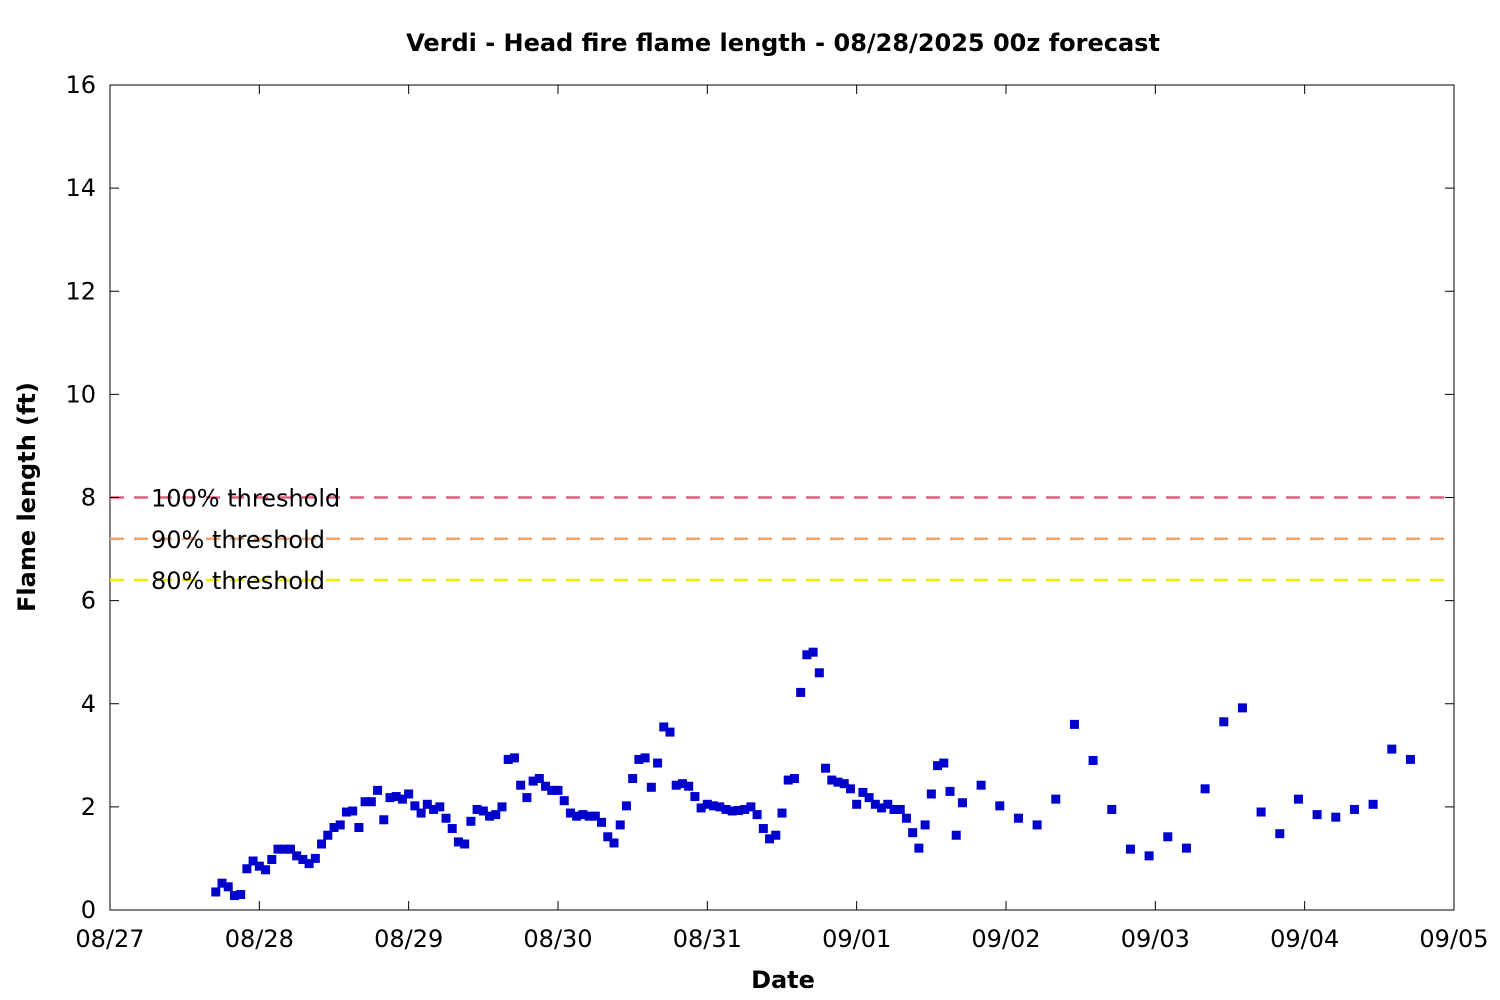 The image size is (1500, 1000). I want to click on threshold-label: 100% threshold, so click(245, 499).